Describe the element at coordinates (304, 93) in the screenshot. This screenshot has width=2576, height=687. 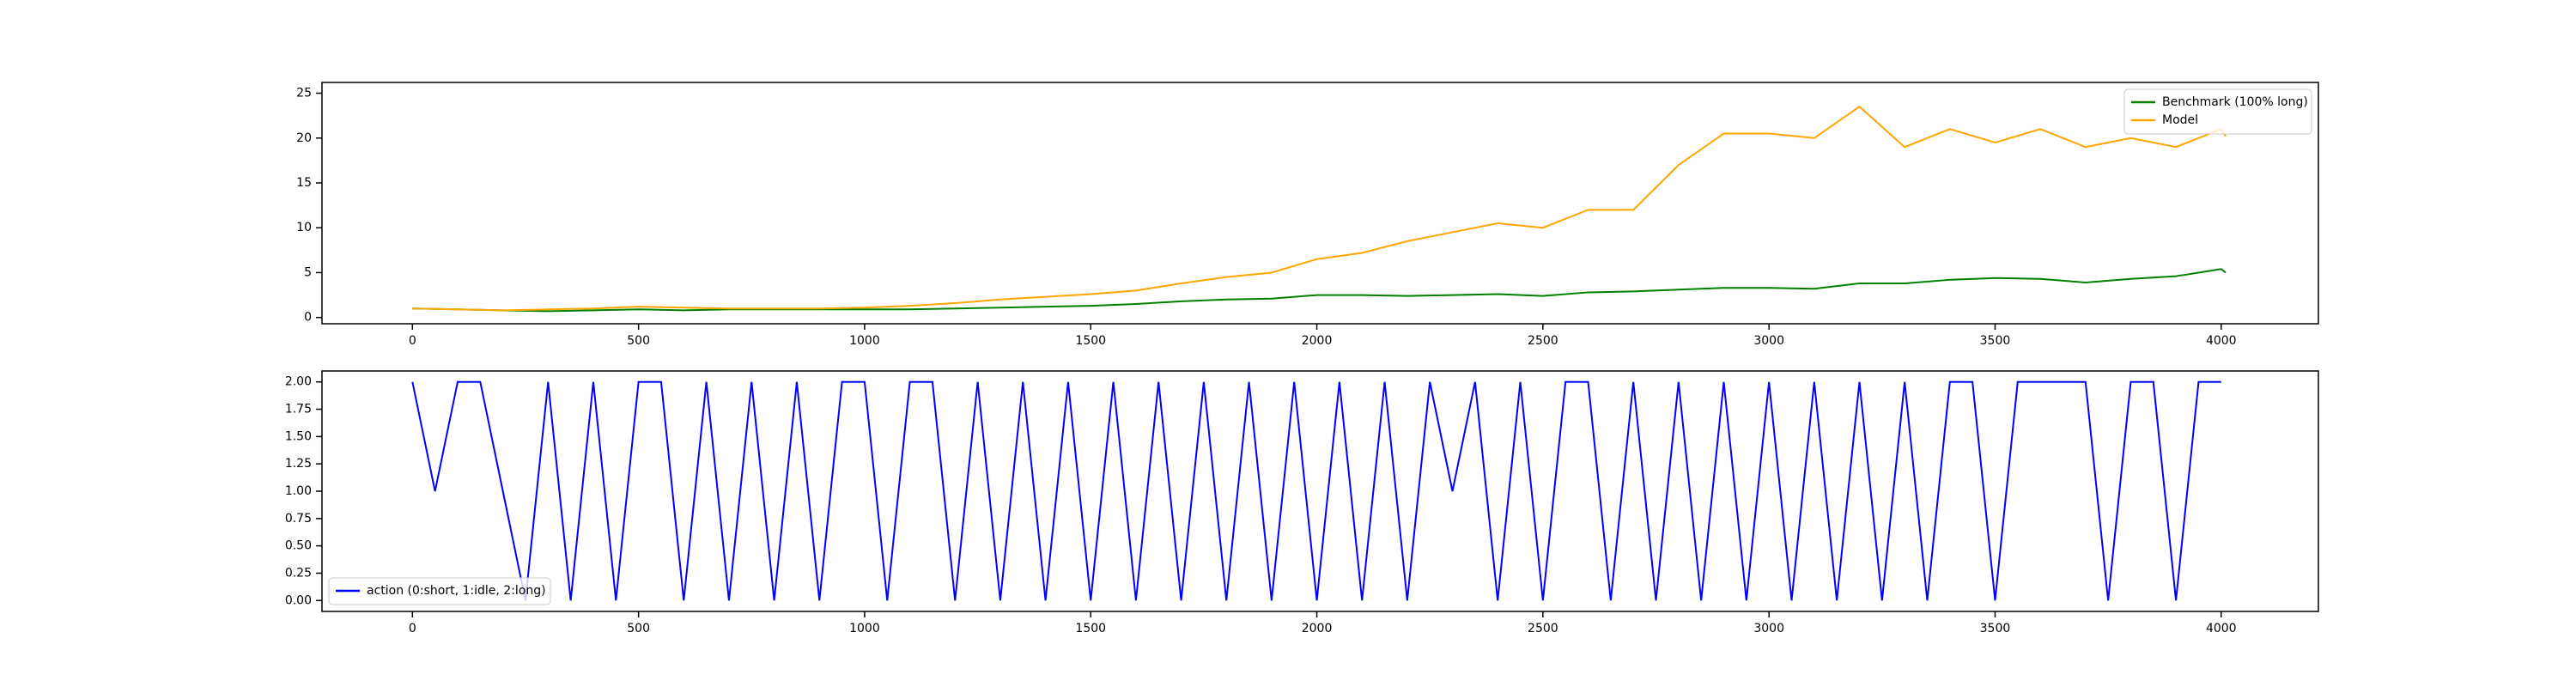
I see `y-tick-label: 25` at that location.